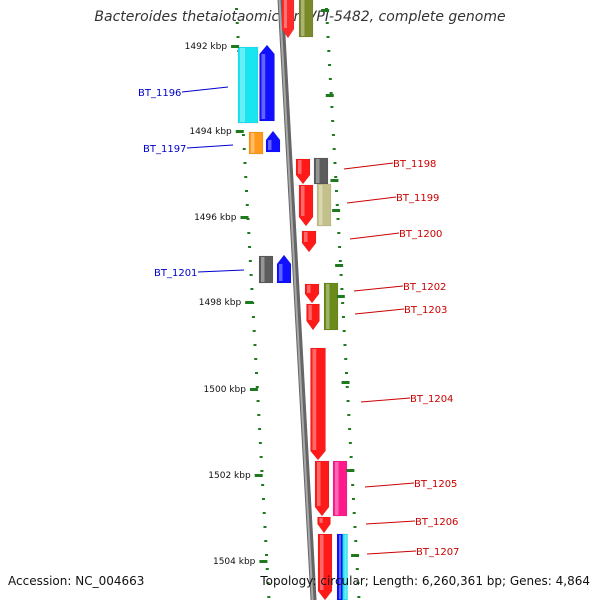  Describe the element at coordinates (225, 390) in the screenshot. I see `kbp-label: 1500 kbp` at that location.